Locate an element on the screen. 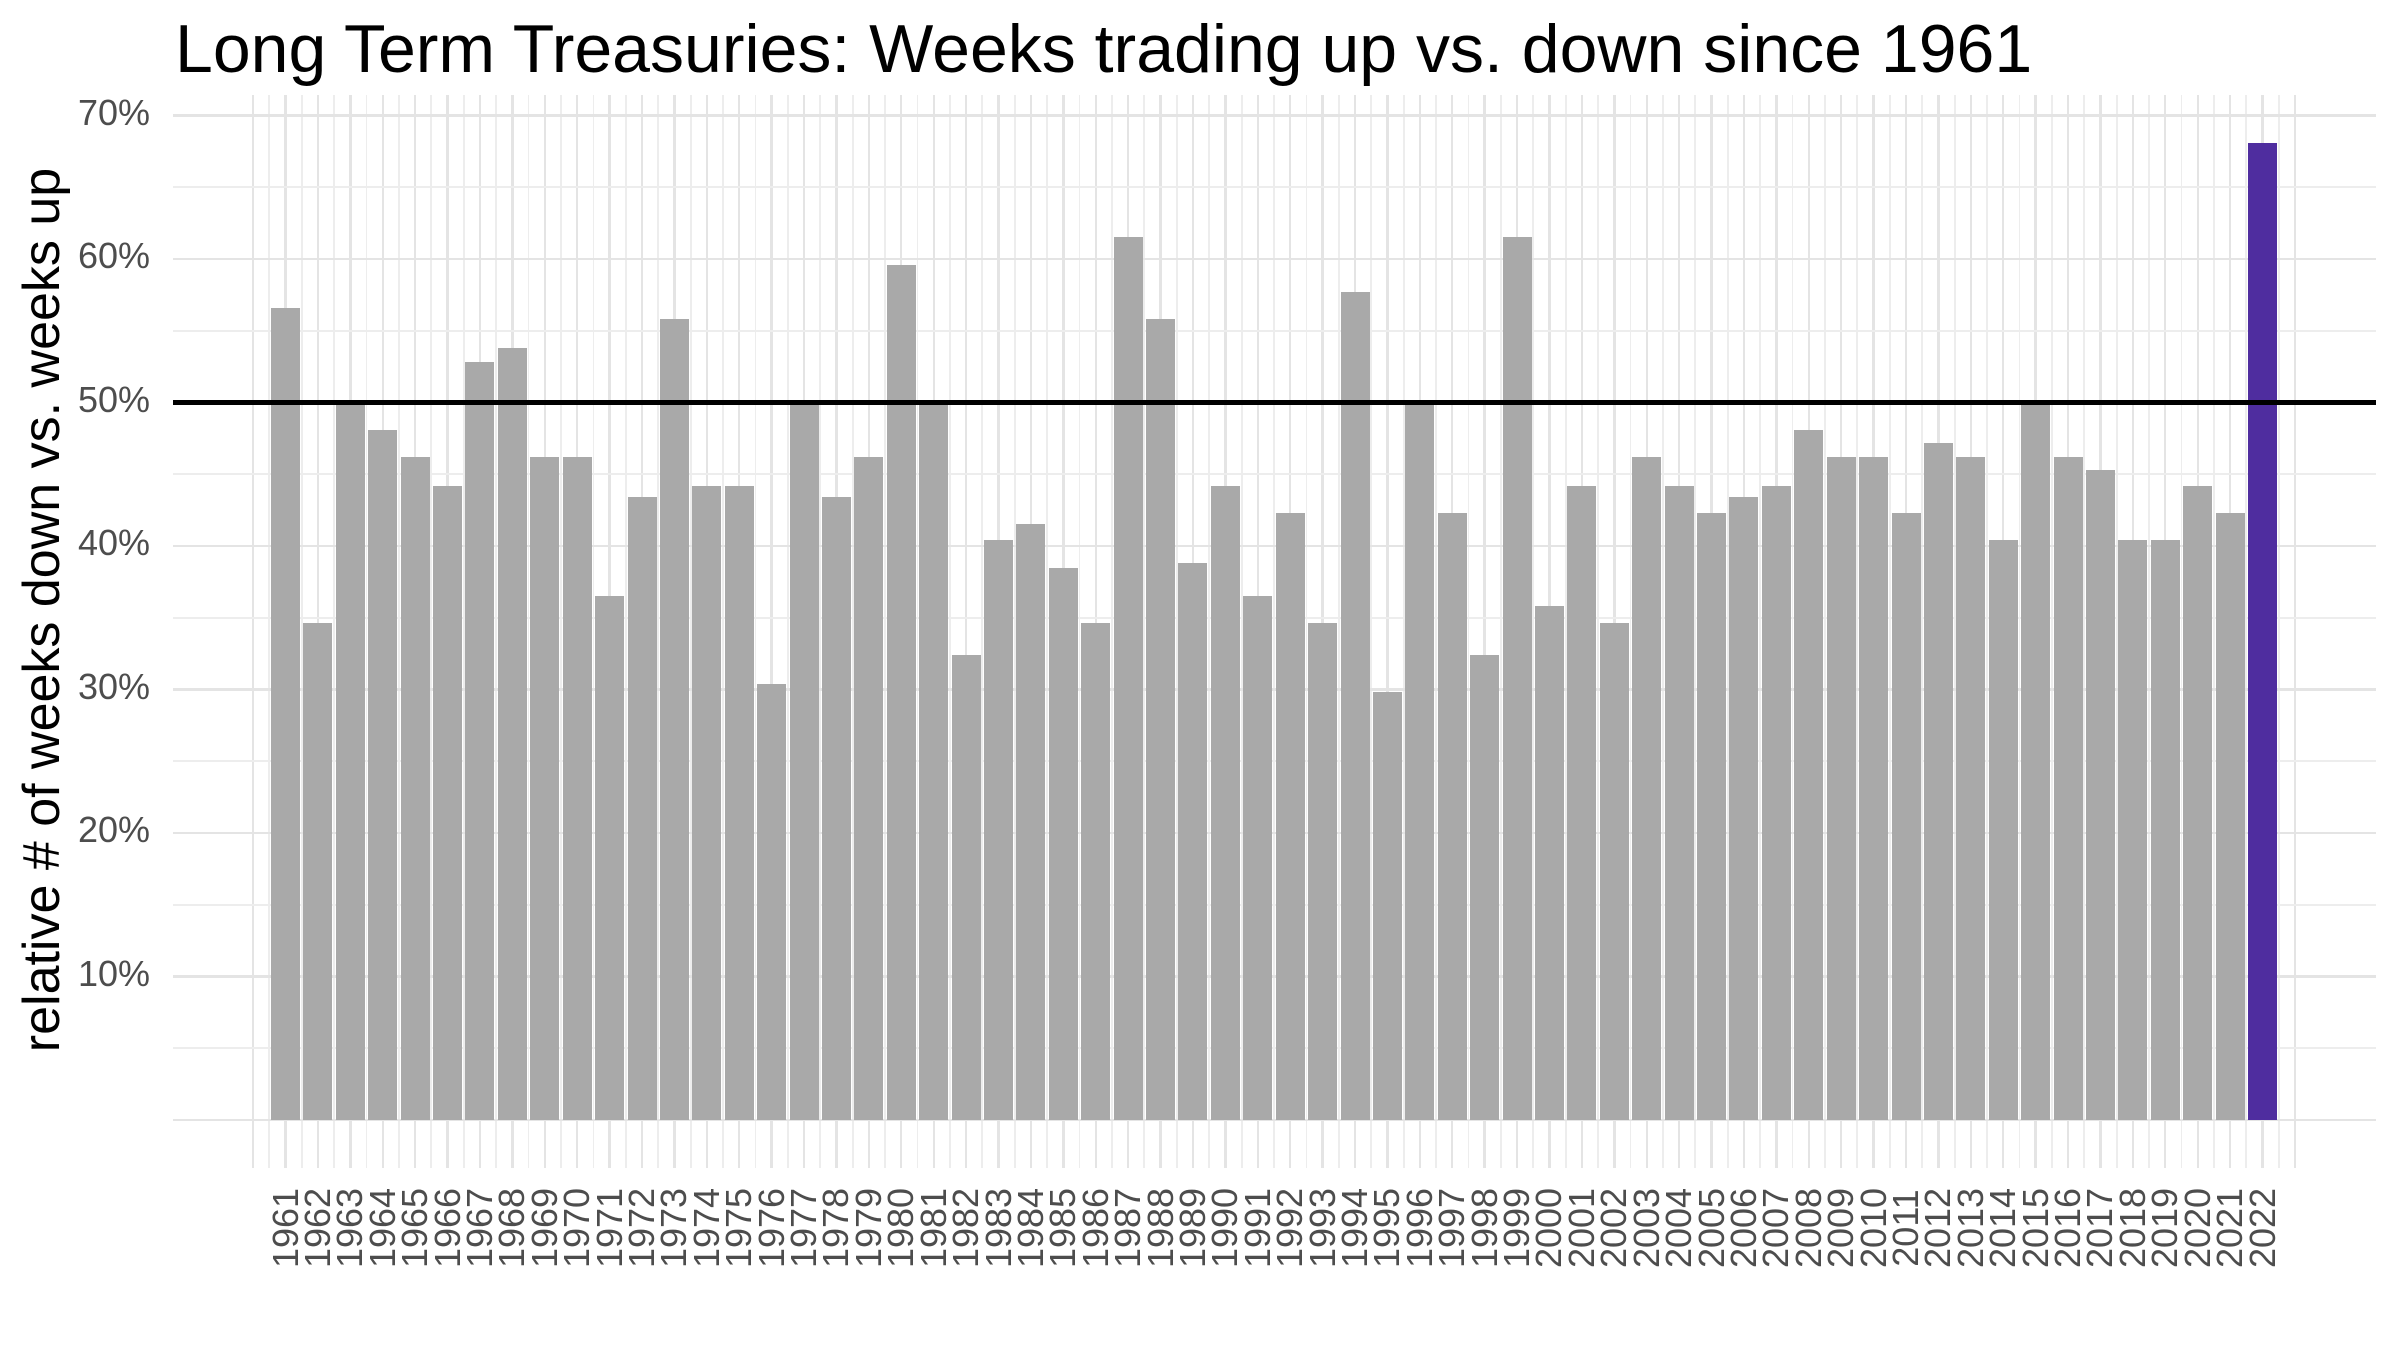 The image size is (2400, 1350). bar-1994 is located at coordinates (1355, 706).